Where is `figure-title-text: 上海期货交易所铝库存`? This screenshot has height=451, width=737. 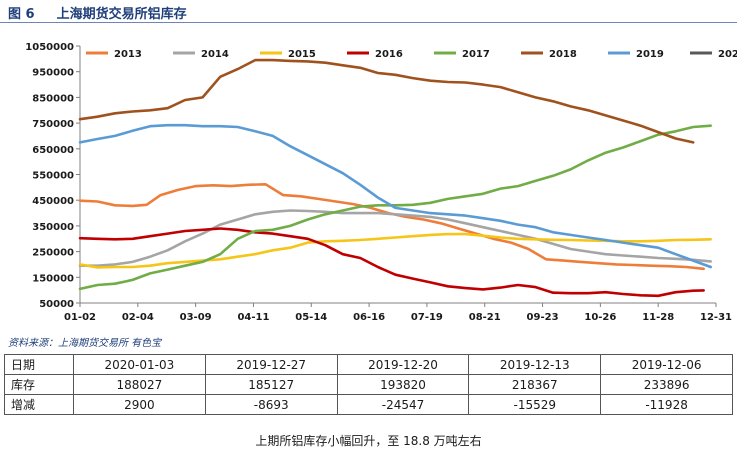
figure-title-text: 上海期货交易所铝库存 is located at coordinates (121, 14).